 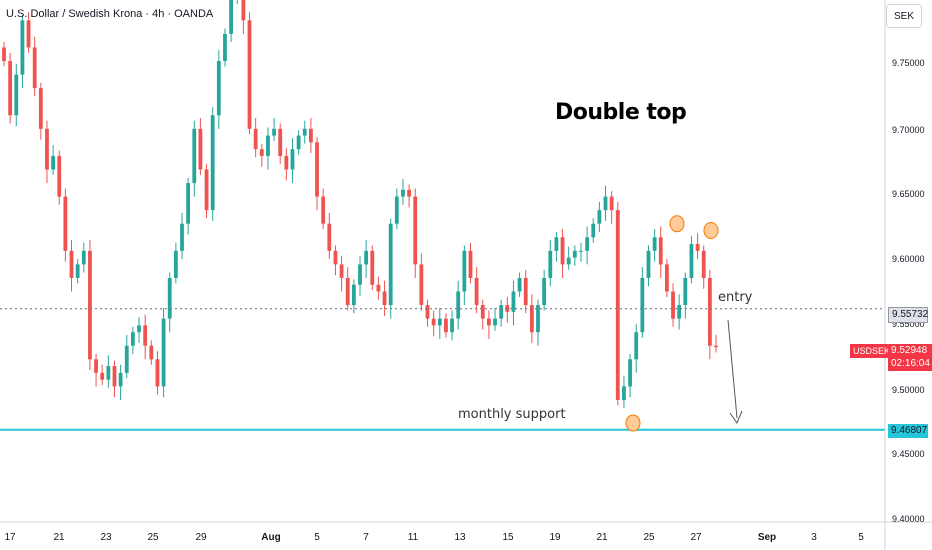 What do you see at coordinates (413, 537) in the screenshot?
I see `time-tick-label: 11` at bounding box center [413, 537].